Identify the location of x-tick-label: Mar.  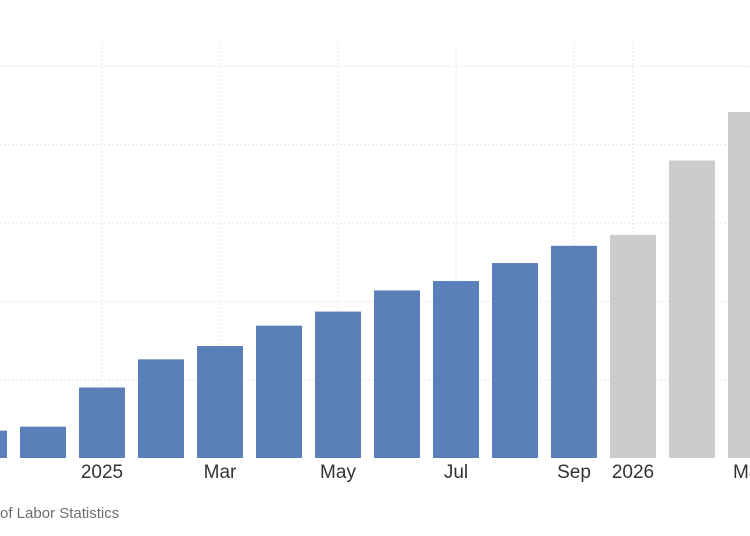
(220, 472).